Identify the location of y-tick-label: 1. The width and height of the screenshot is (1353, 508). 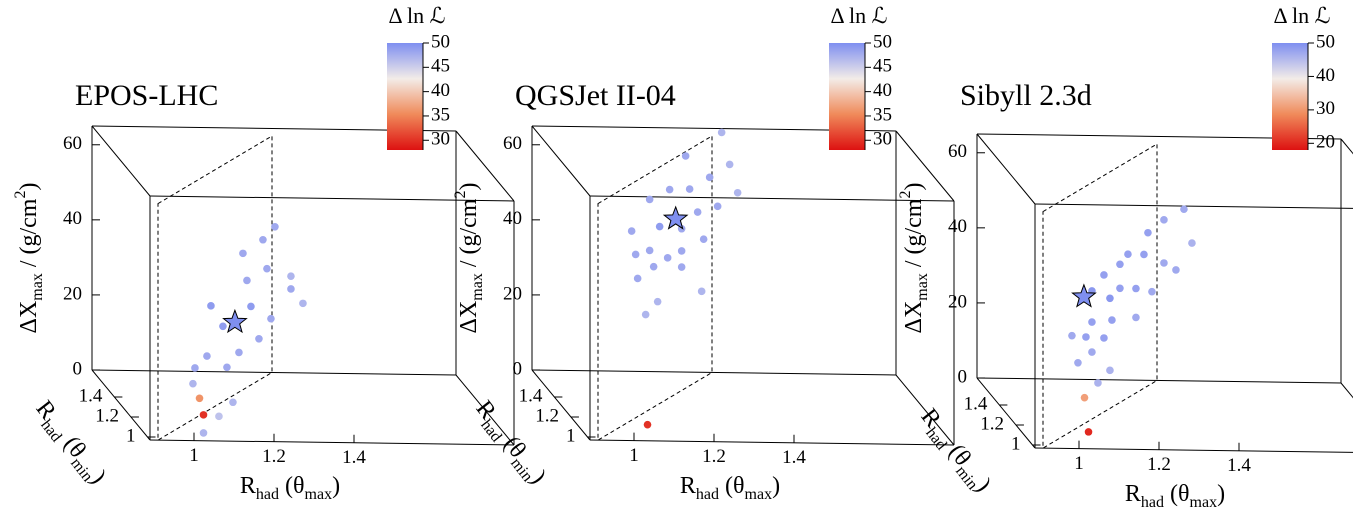
(571, 435).